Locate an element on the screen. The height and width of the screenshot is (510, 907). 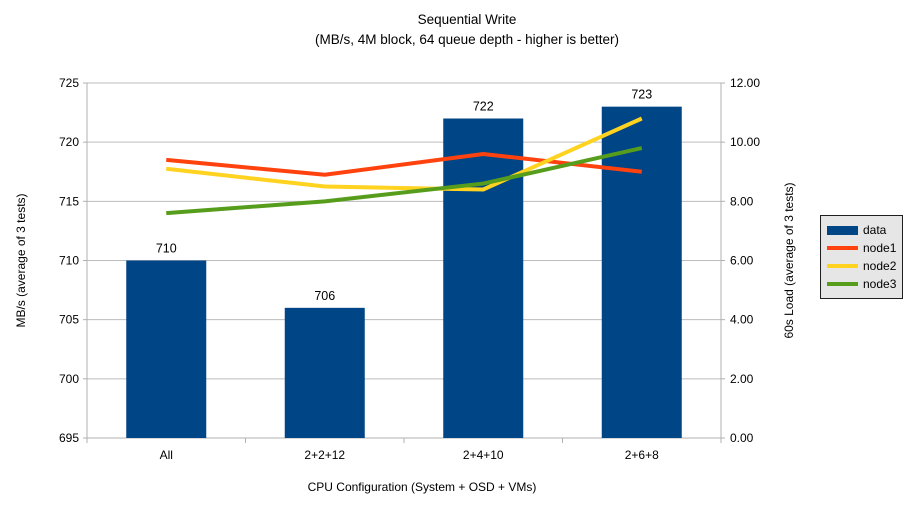
bar-data-All is located at coordinates (166, 349).